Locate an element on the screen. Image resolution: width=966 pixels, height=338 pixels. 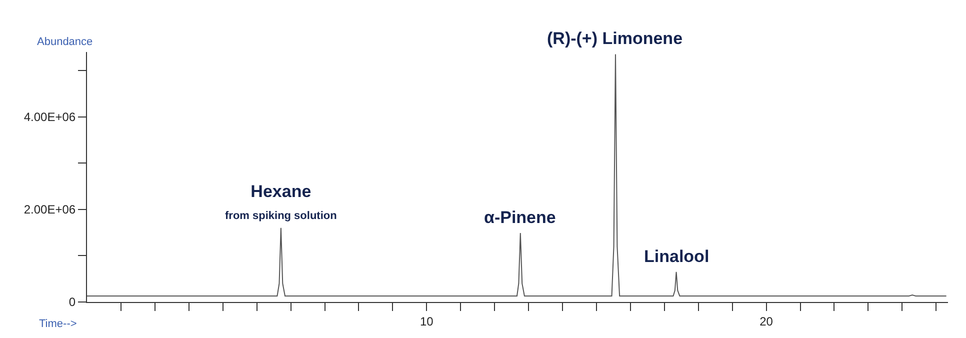
x-tick-label: 10 is located at coordinates (427, 321).